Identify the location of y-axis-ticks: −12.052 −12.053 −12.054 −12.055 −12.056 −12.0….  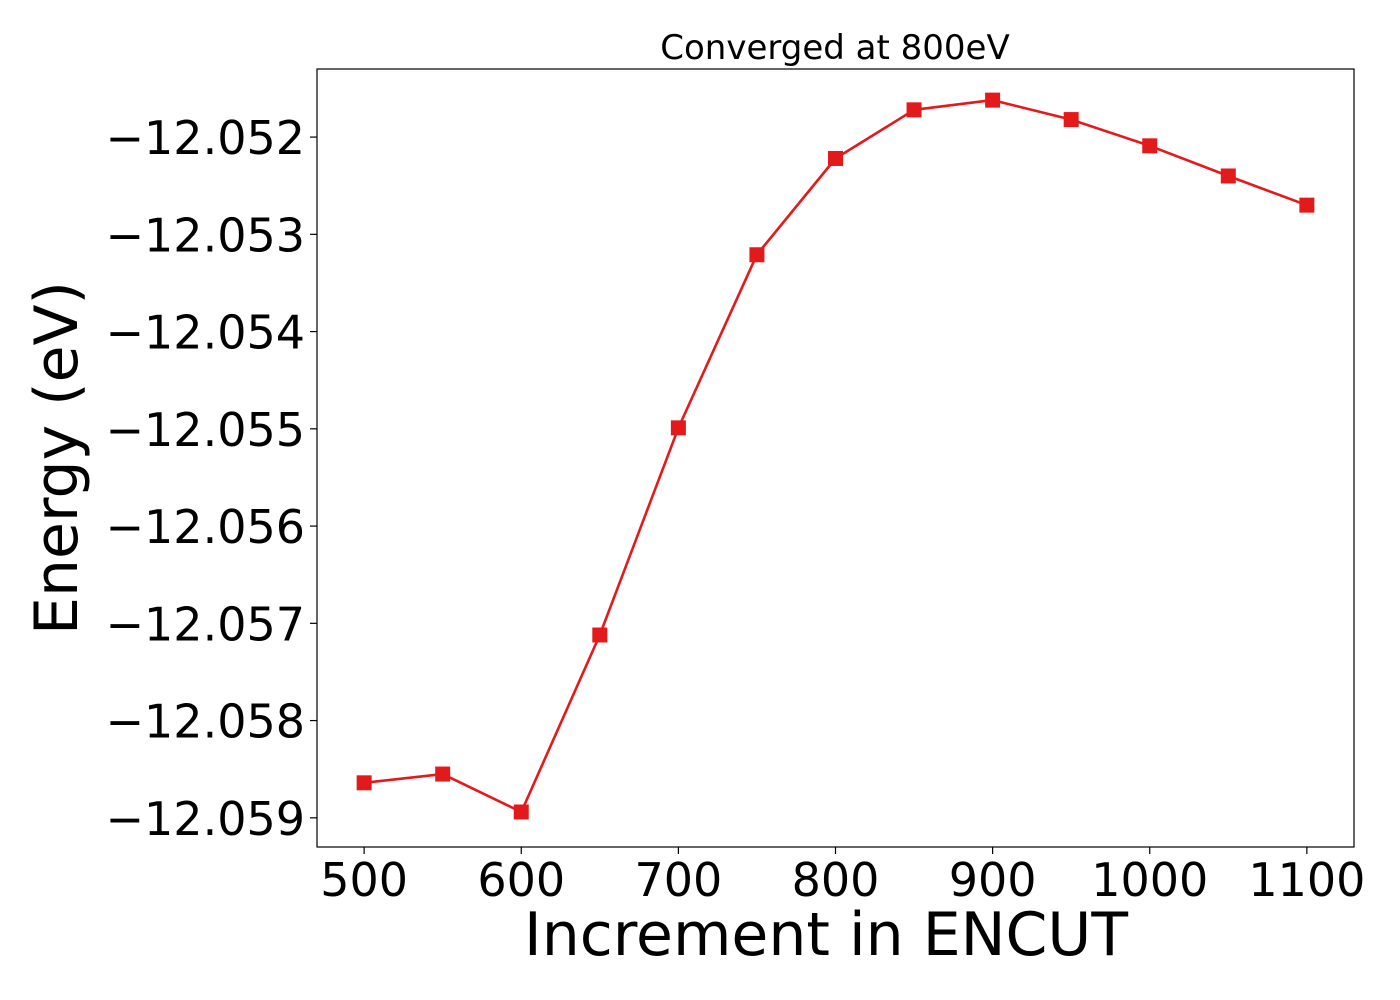
(211, 478).